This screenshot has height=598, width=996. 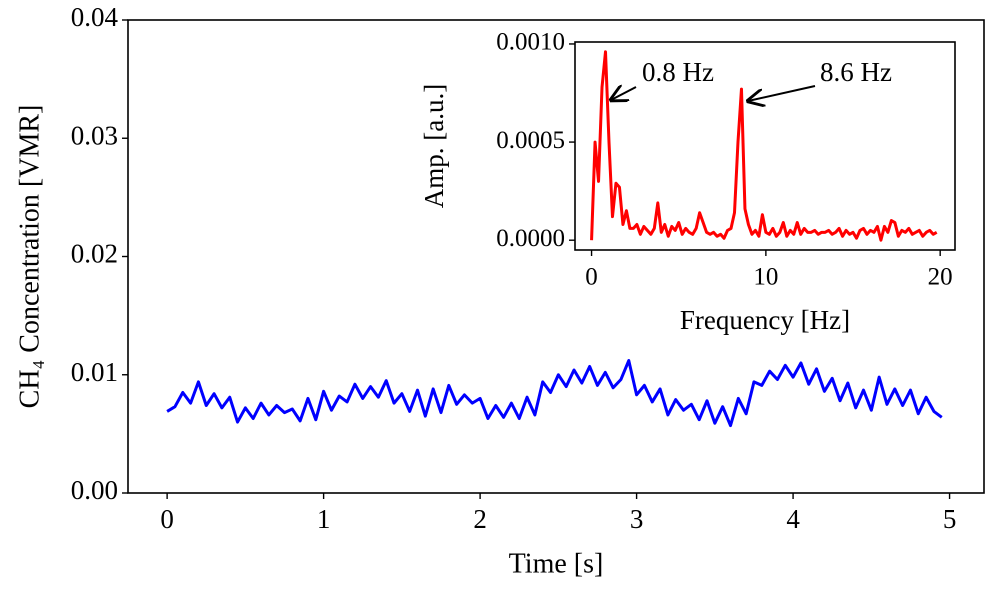 What do you see at coordinates (94, 254) in the screenshot?
I see `y-tick-label: 0.02` at bounding box center [94, 254].